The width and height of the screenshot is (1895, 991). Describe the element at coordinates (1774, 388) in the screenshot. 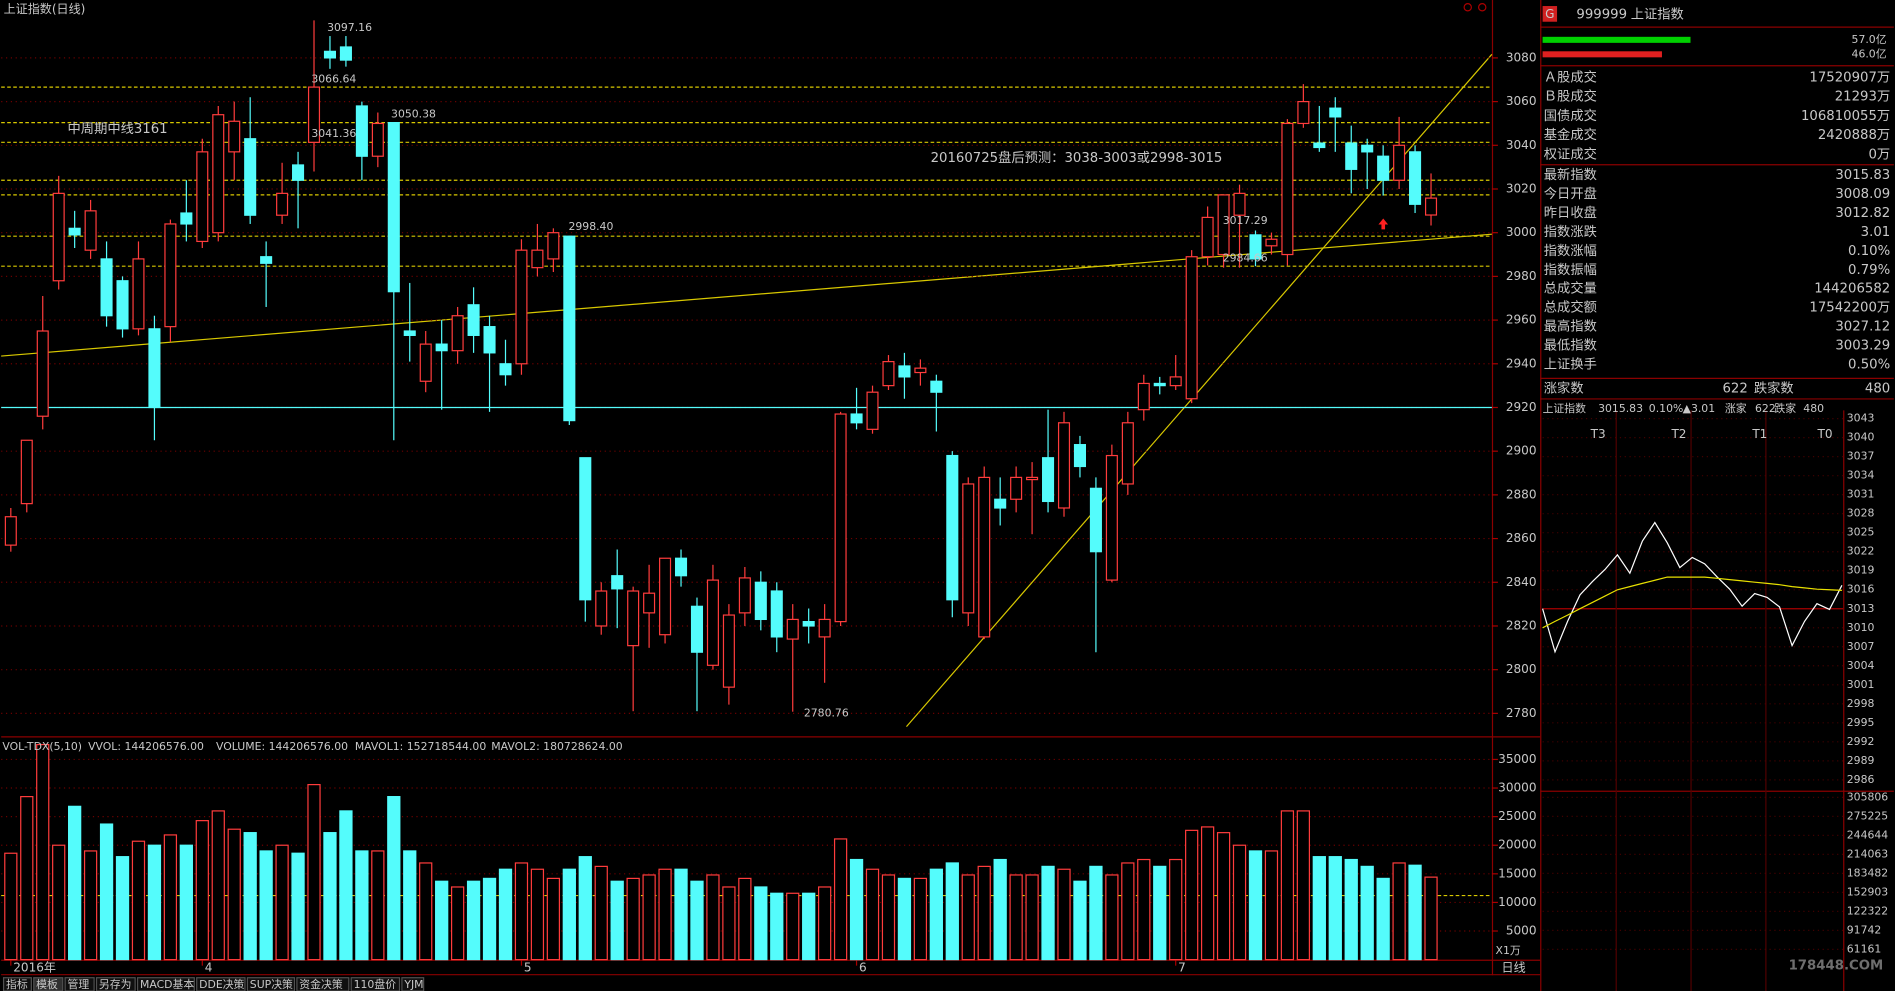

I see `breadth-label: 跌家数` at that location.